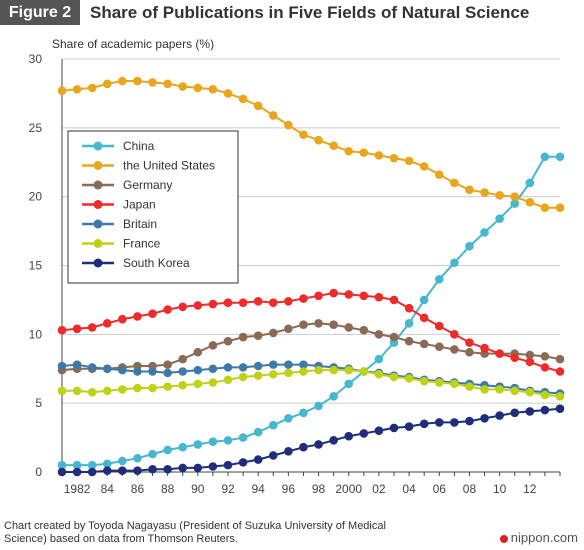  Describe the element at coordinates (538, 537) in the screenshot. I see `brand-logo: nippon.com` at that location.